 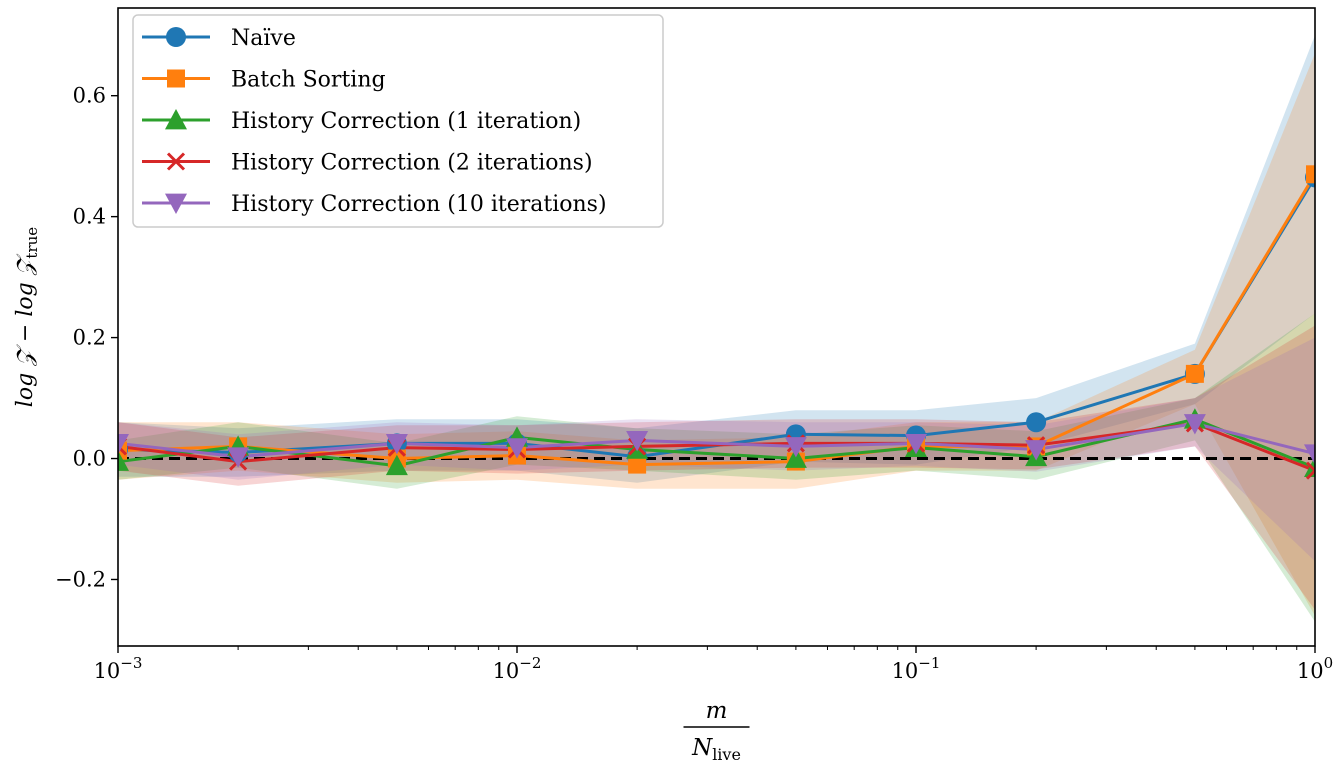 What do you see at coordinates (89, 459) in the screenshot?
I see `y-tick-label-1: 0.0` at bounding box center [89, 459].